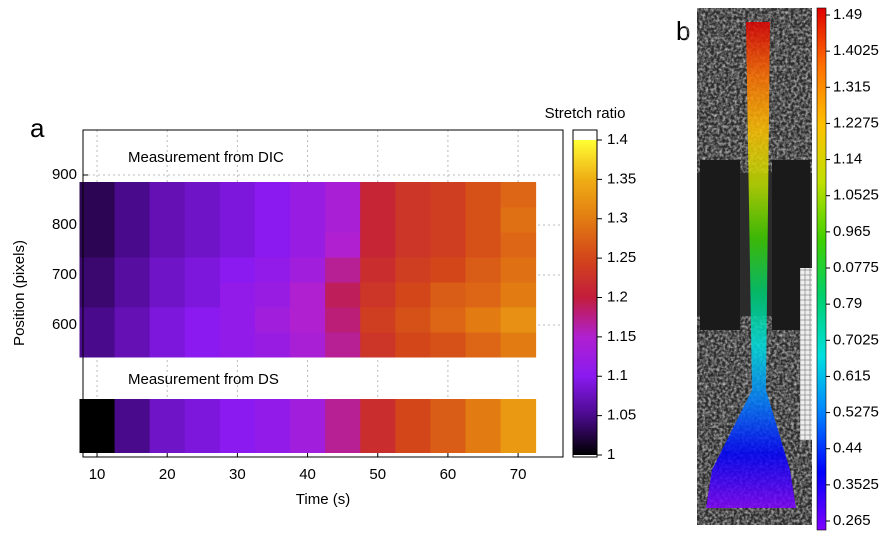 Image resolution: width=891 pixels, height=537 pixels. Describe the element at coordinates (206, 157) in the screenshot. I see `annotation: Measurement from DIC` at that location.